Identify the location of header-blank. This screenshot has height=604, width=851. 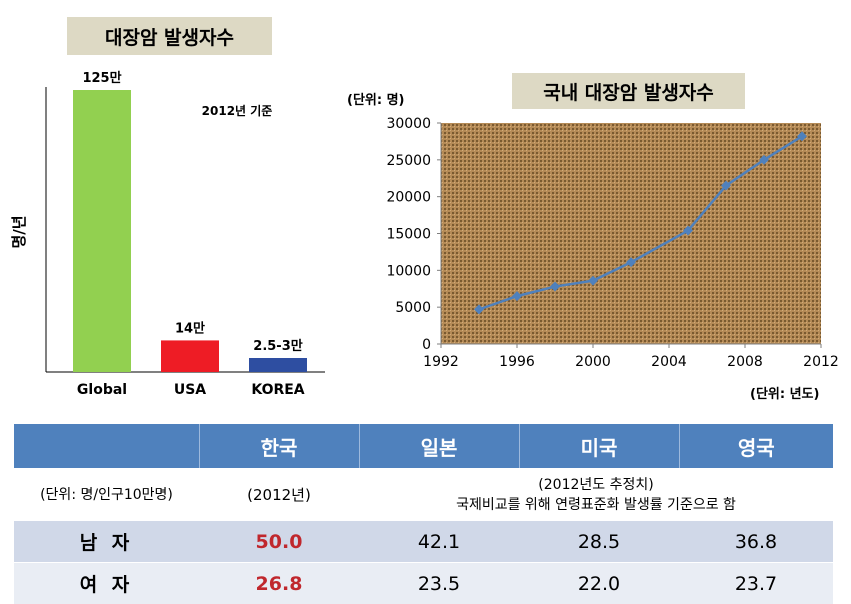
(106, 446).